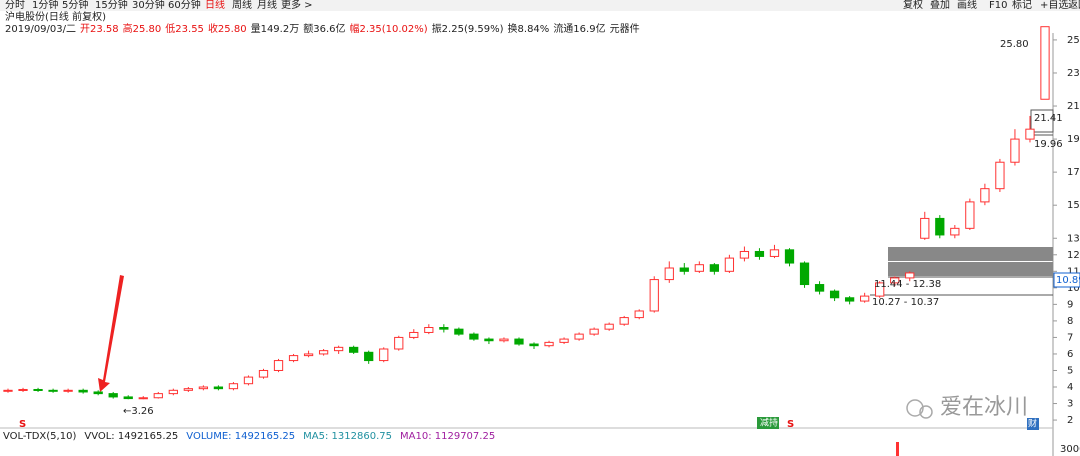 The height and width of the screenshot is (456, 1080). Describe the element at coordinates (1070, 337) in the screenshot. I see `y-tick-label: 7` at that location.